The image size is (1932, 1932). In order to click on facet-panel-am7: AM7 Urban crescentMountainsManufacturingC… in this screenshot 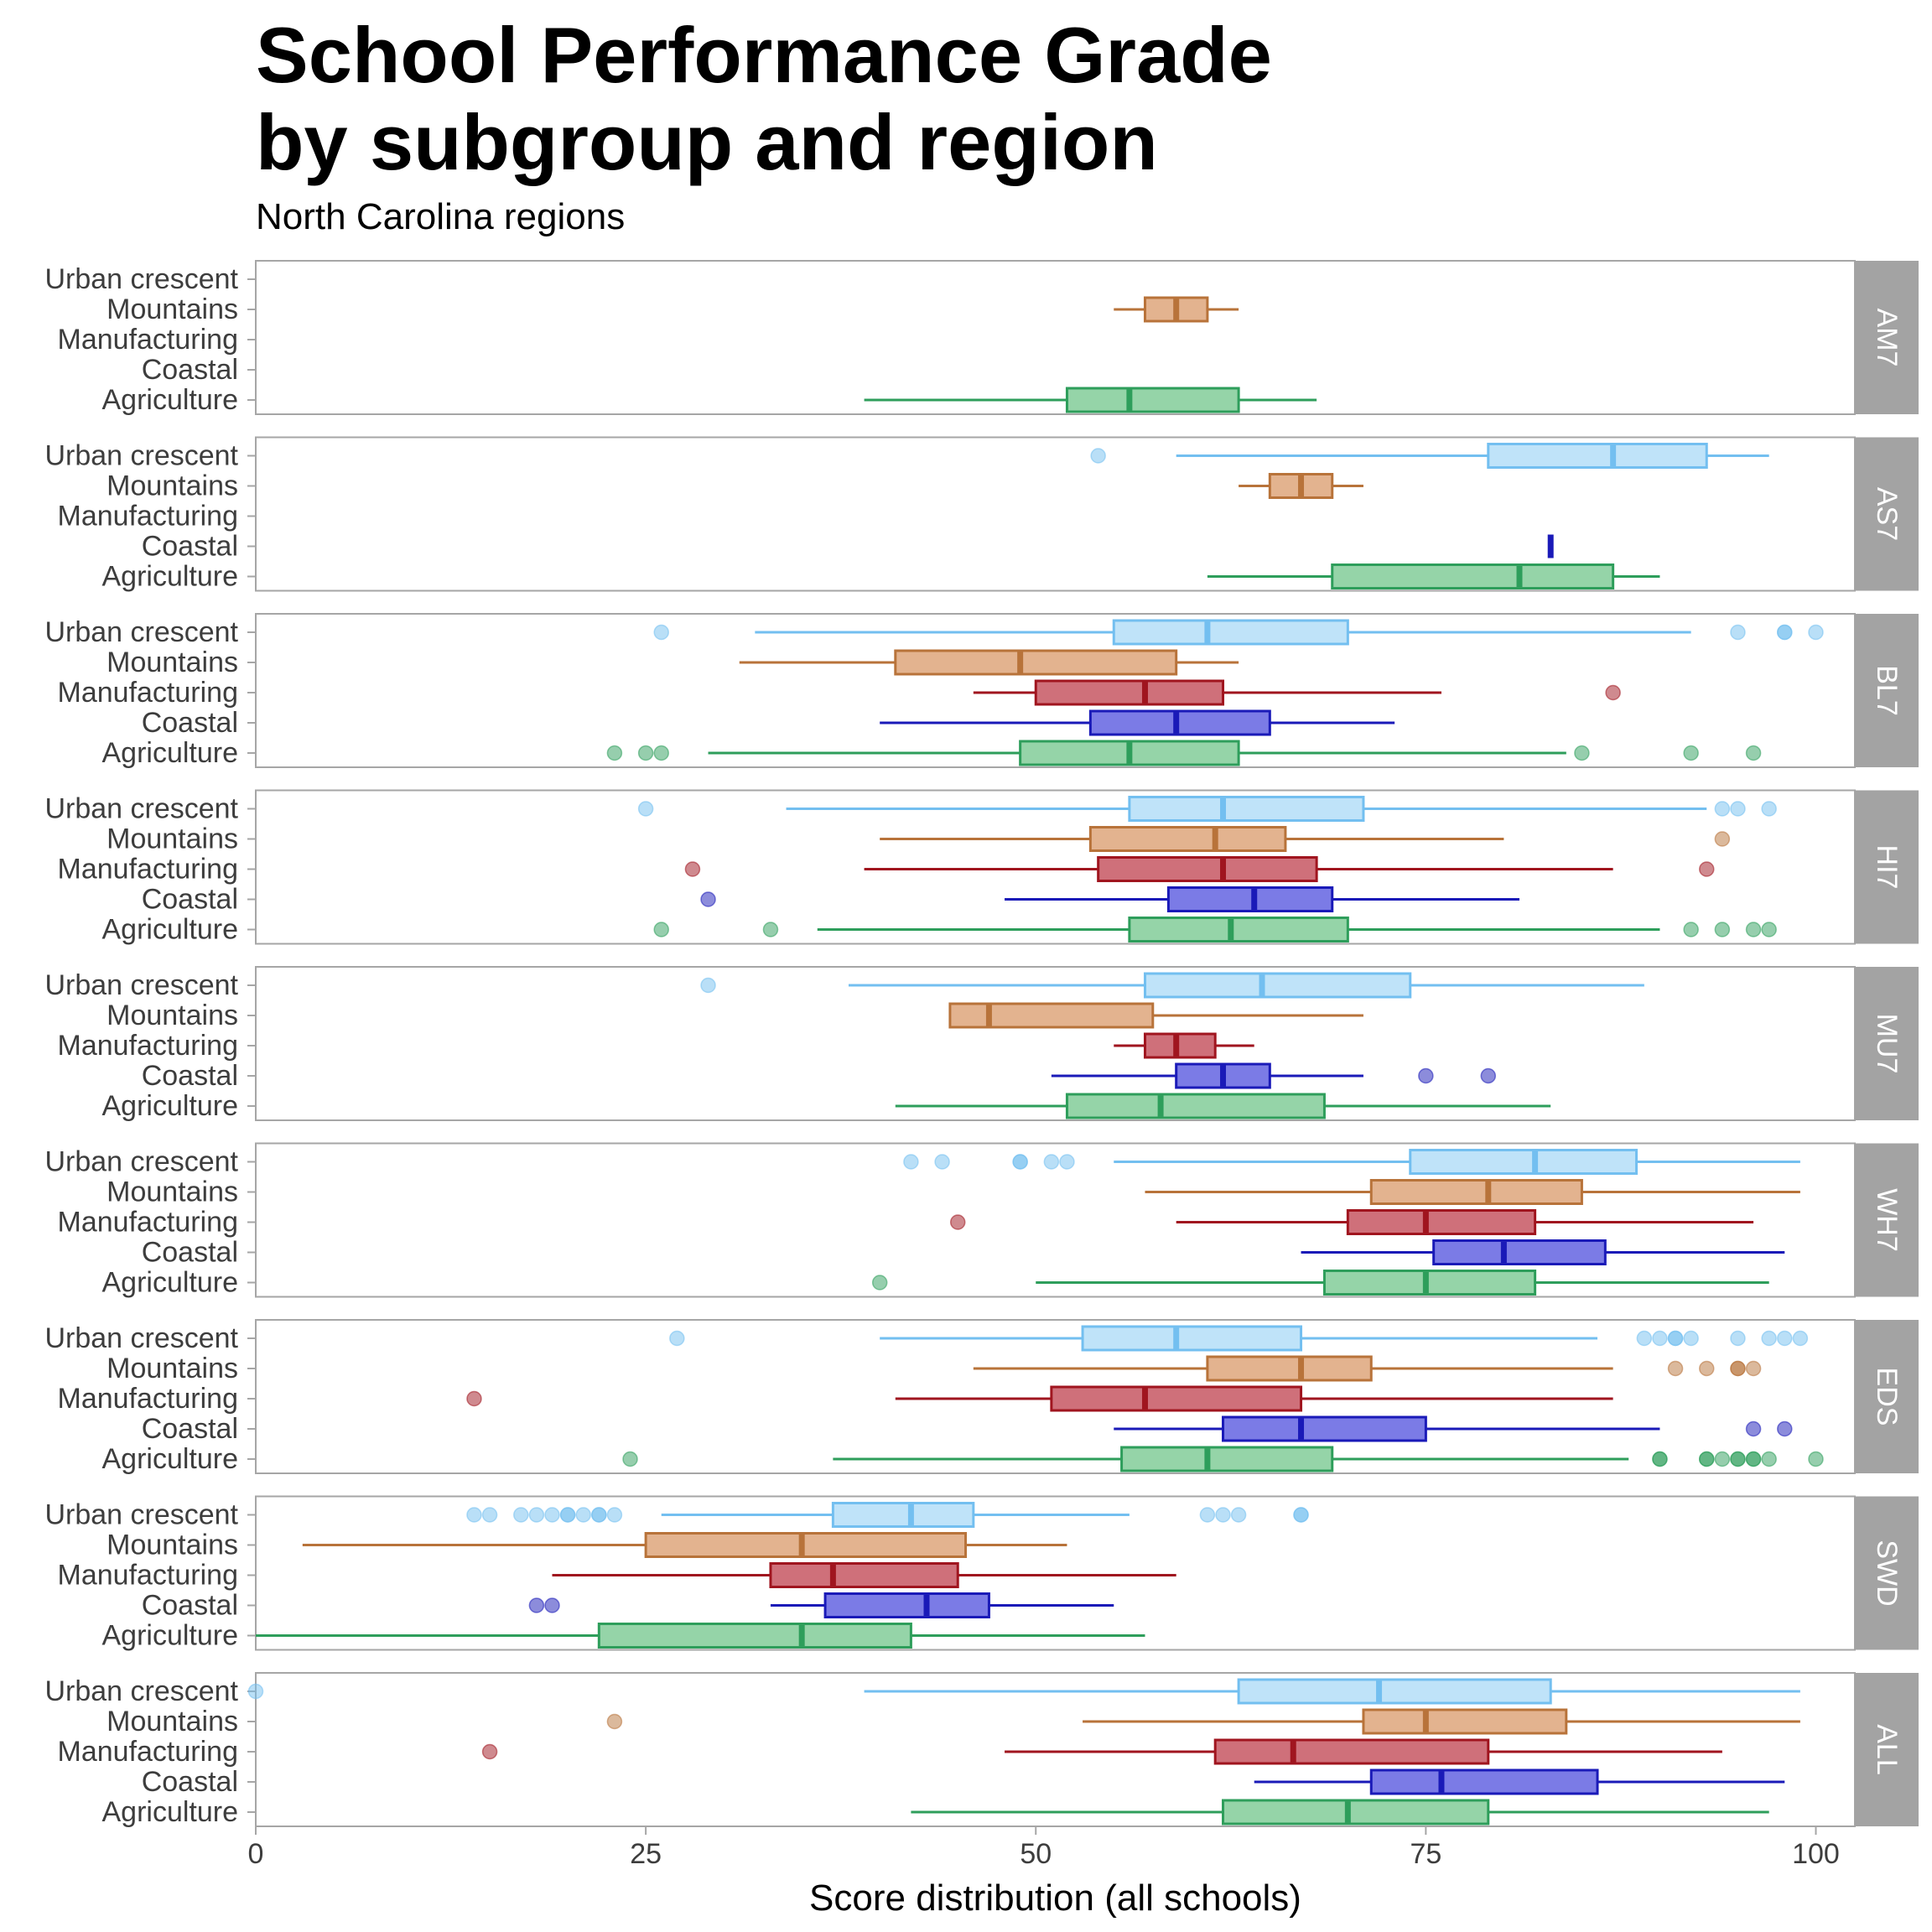, I will do `click(981, 338)`.